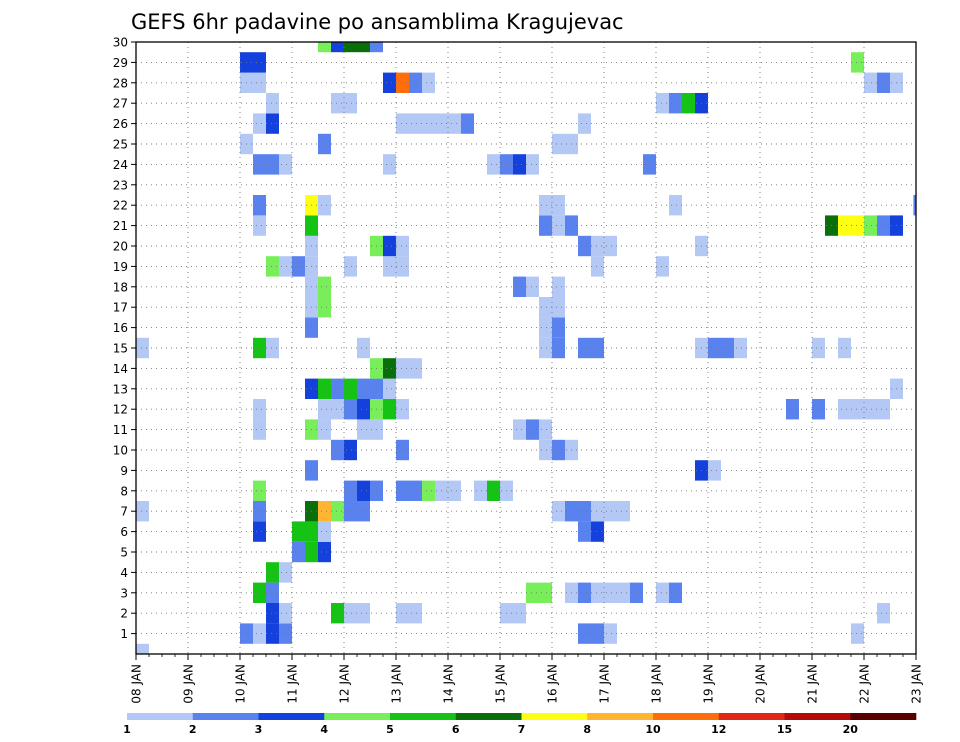  I want to click on x-tick-label: 19 JAN, so click(709, 684).